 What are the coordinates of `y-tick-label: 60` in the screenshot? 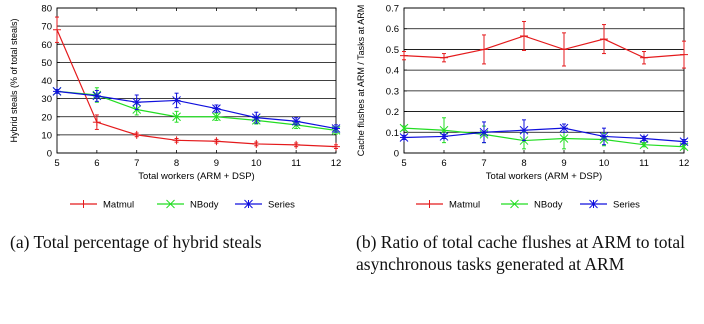 It's located at (46, 45).